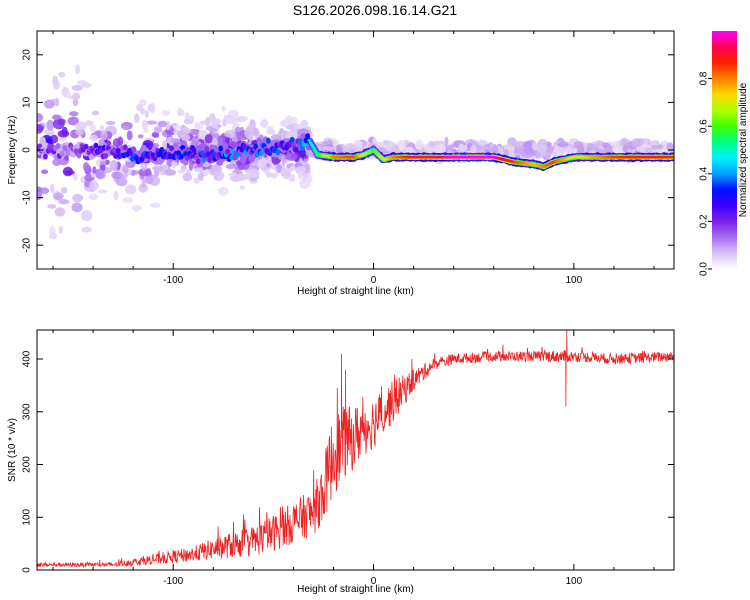  Describe the element at coordinates (173, 581) in the screenshot. I see `x-tick-label: -100` at that location.